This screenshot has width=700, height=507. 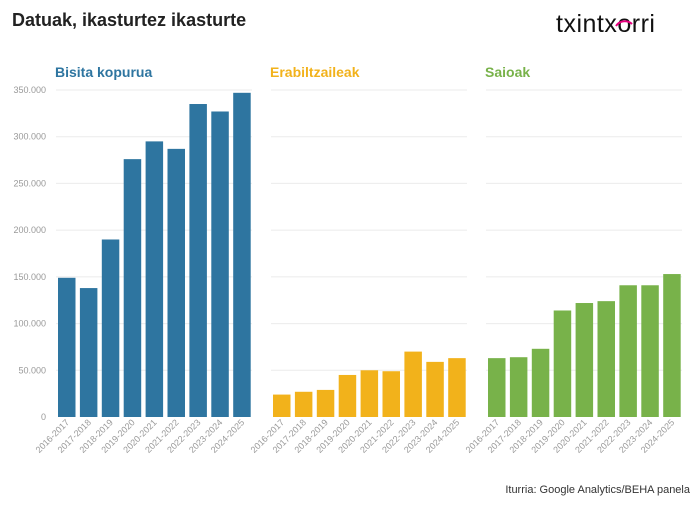 I want to click on y-tick-label: 100.000, so click(x=29, y=324).